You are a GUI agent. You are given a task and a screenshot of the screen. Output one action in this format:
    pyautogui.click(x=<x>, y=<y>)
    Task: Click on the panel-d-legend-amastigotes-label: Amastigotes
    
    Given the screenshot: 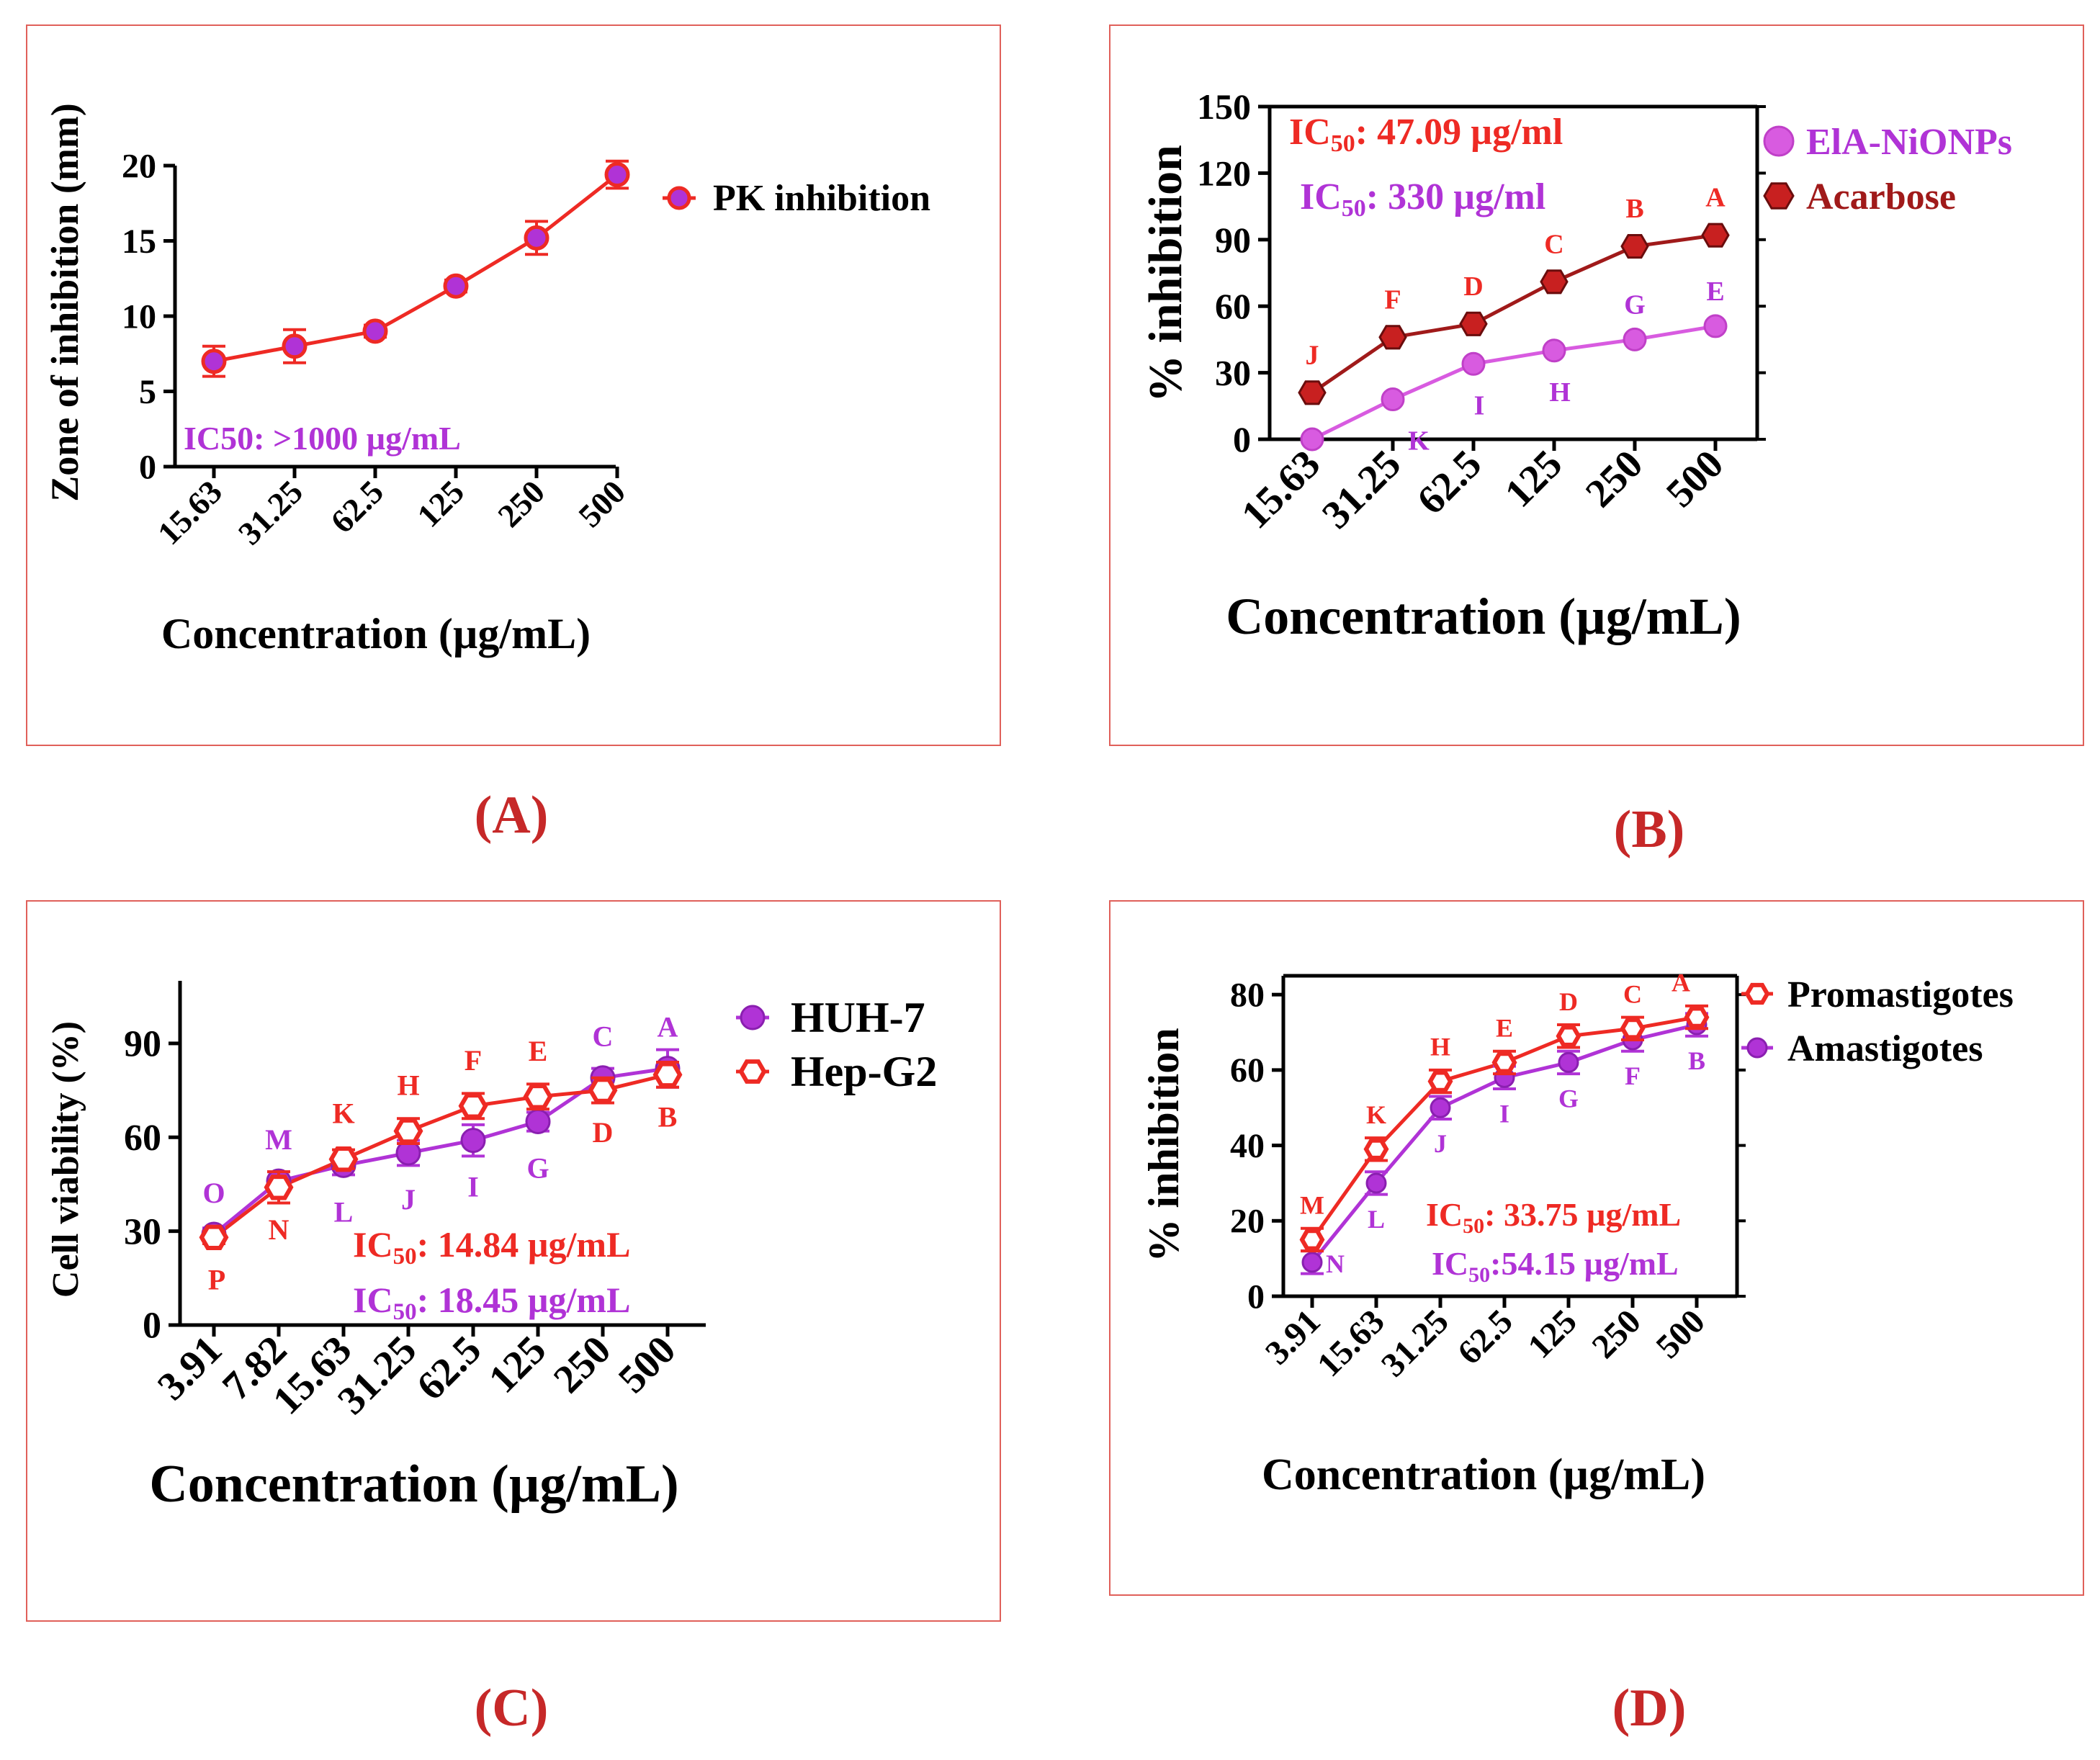 What is the action you would take?
    pyautogui.click(x=1885, y=1048)
    